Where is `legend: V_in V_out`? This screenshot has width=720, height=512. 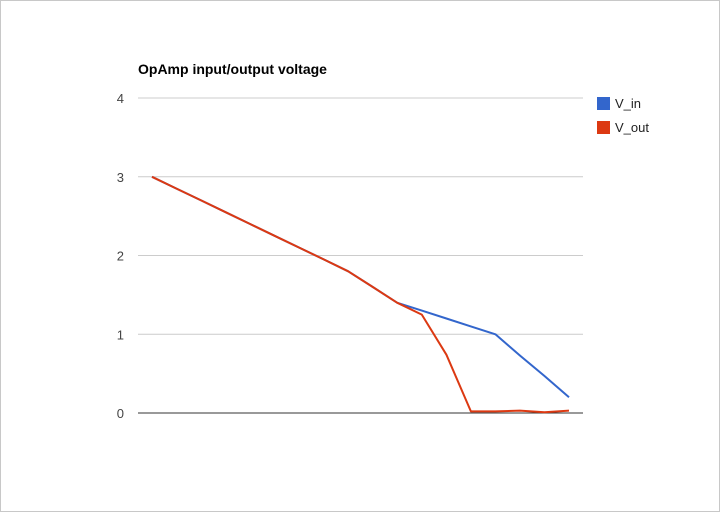 legend: V_in V_out is located at coordinates (623, 115).